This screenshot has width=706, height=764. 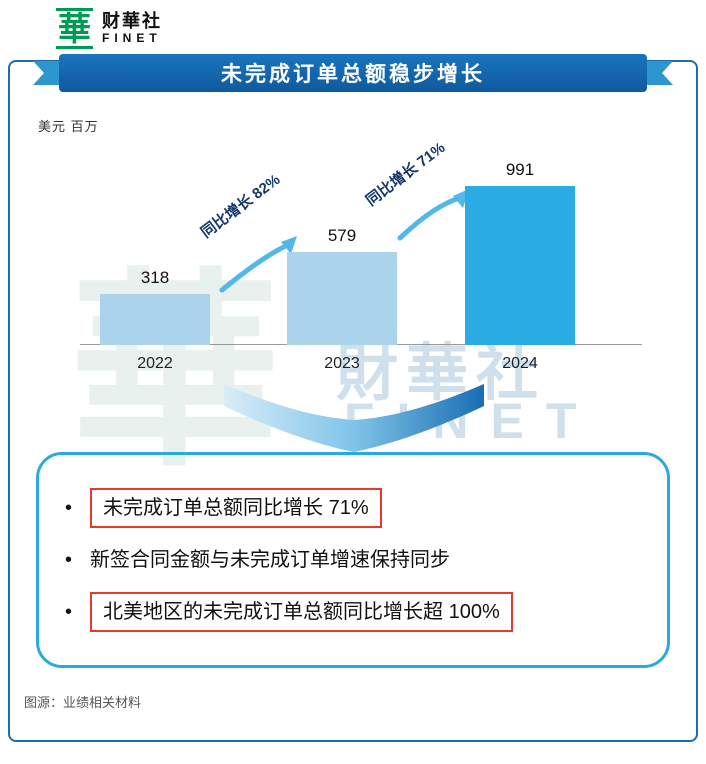 What do you see at coordinates (236, 508) in the screenshot?
I see `summary-point-backlog-growth: 未完成订单总额同比增长 71%` at bounding box center [236, 508].